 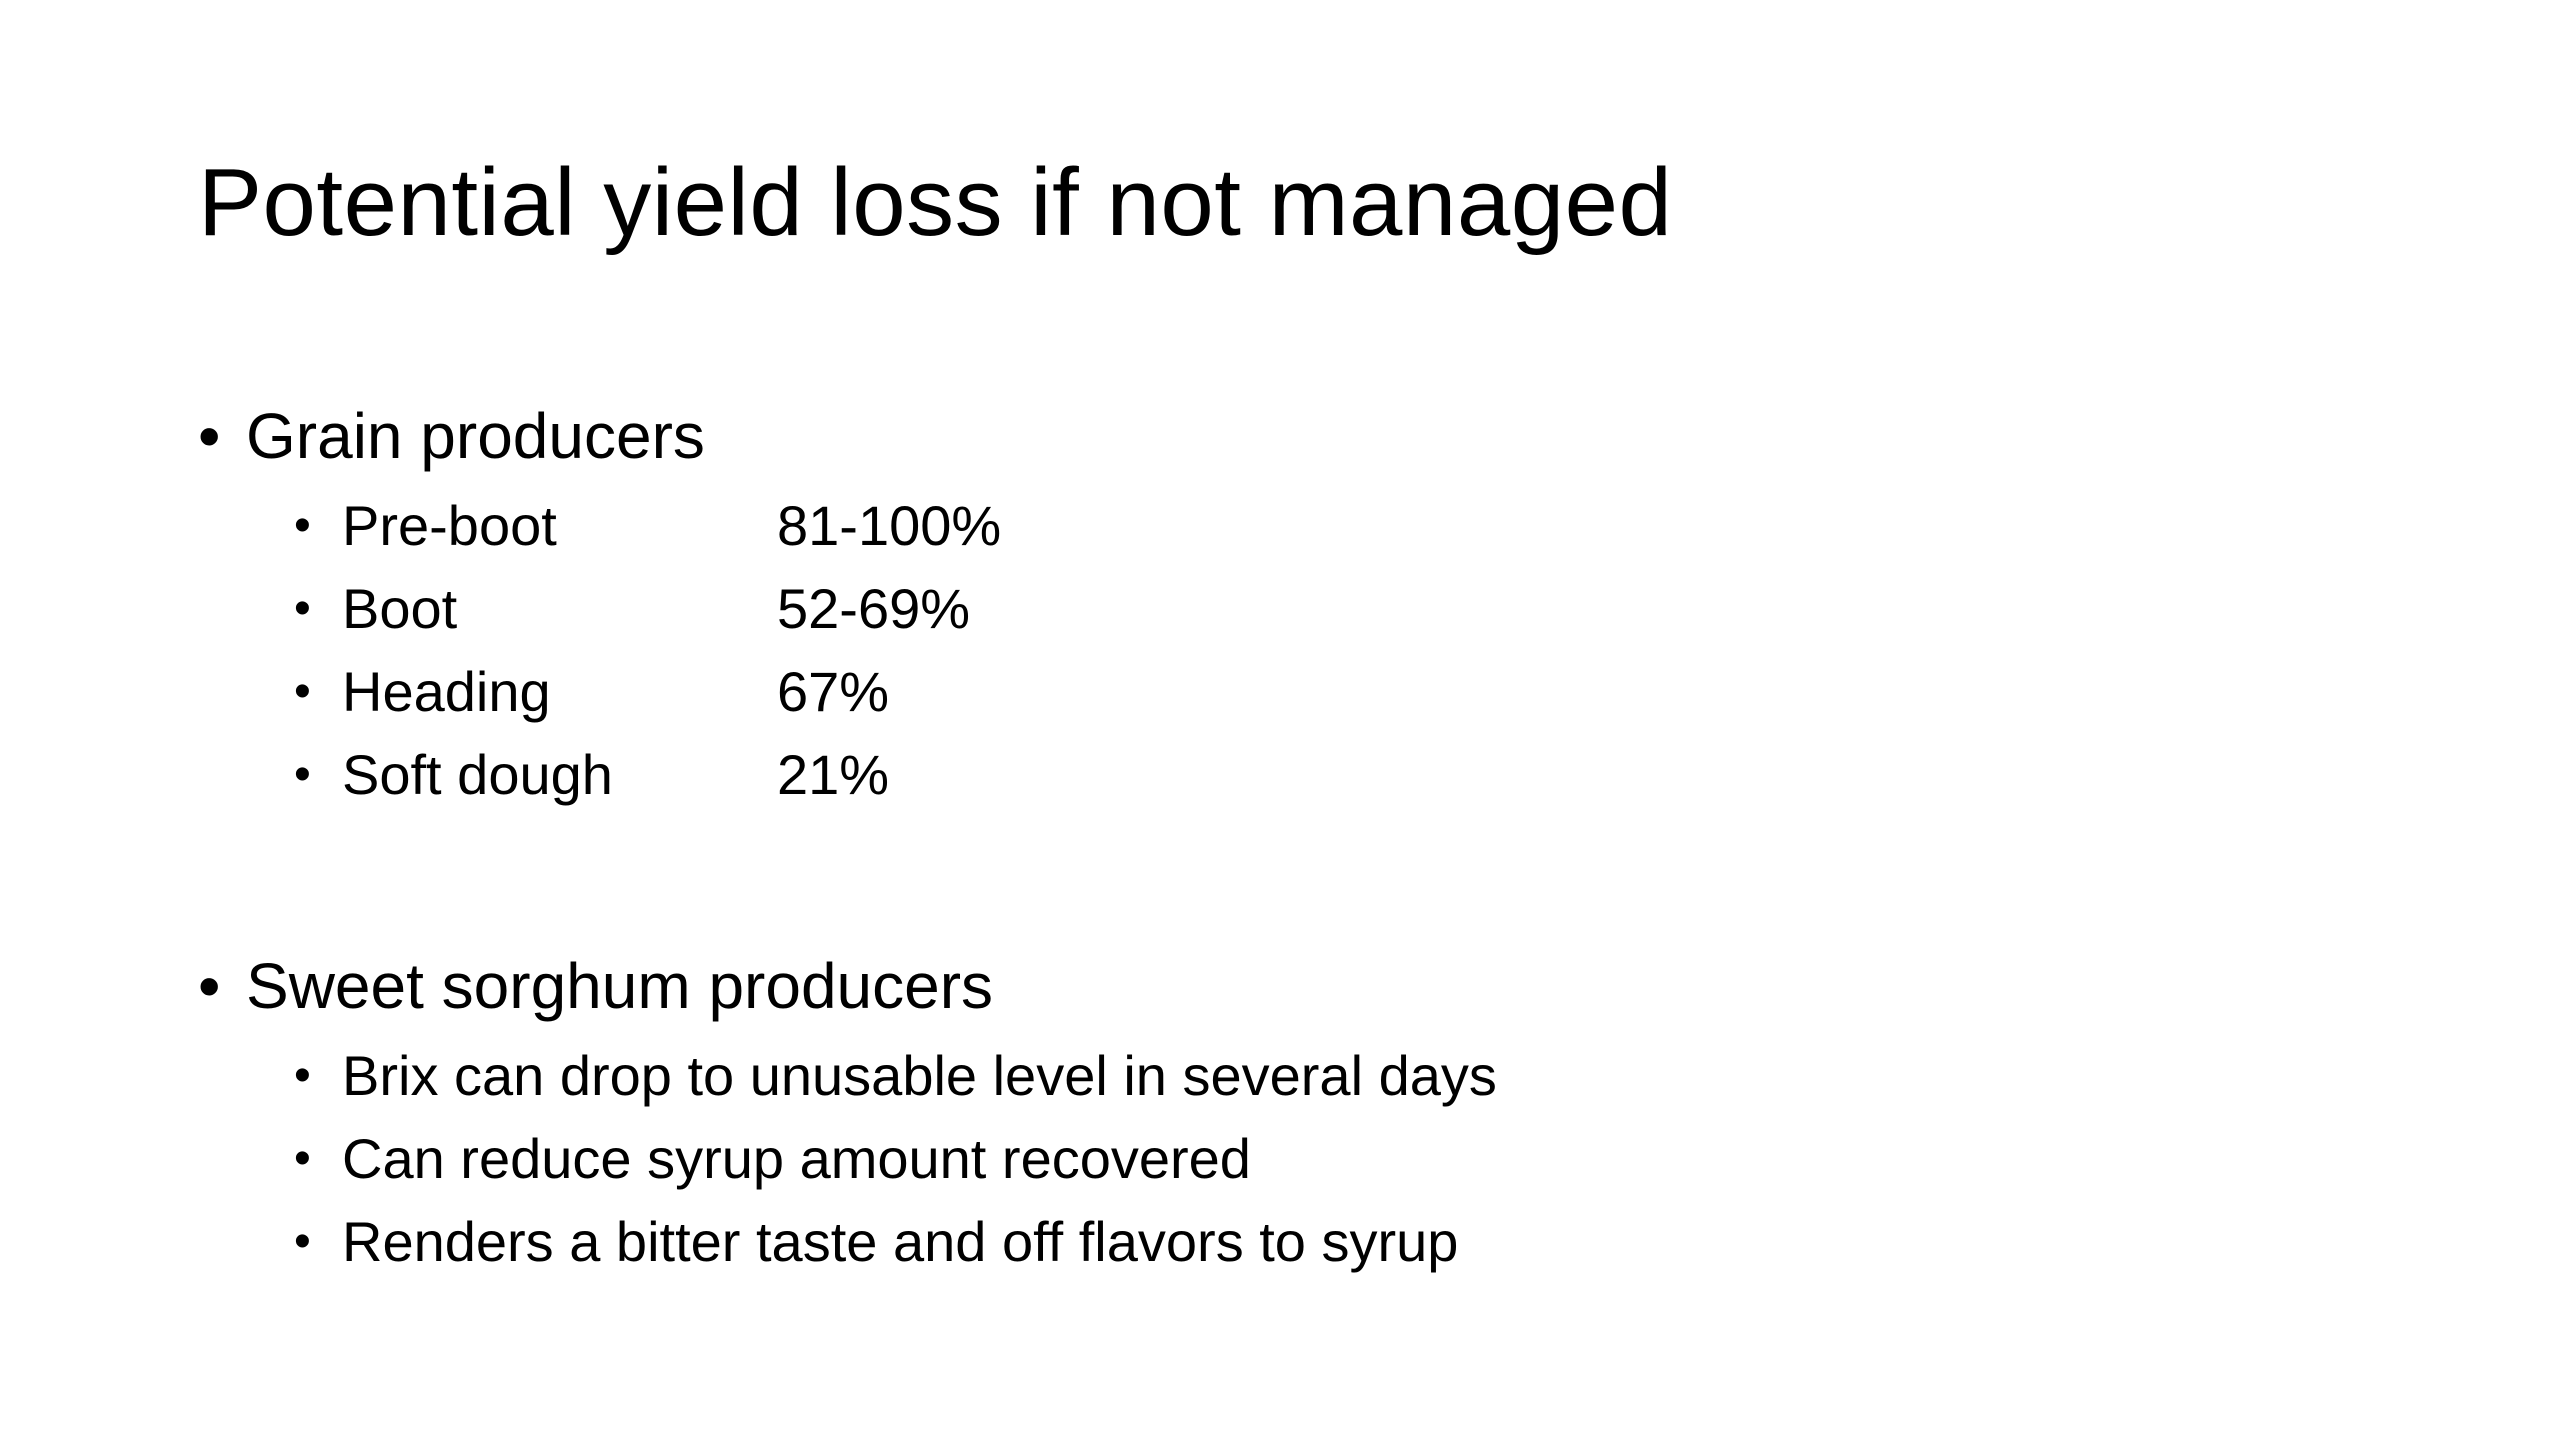 I want to click on list-item-text: Can reduce syrup amount recovered, so click(x=796, y=1158).